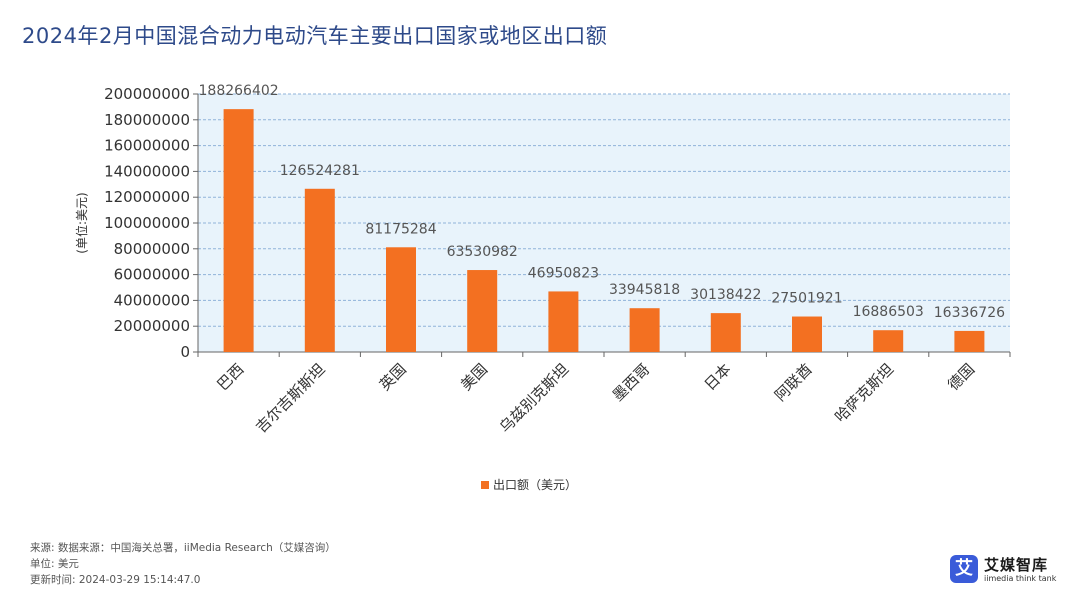 The height and width of the screenshot is (608, 1080). What do you see at coordinates (718, 377) in the screenshot?
I see `category-label: 日本` at bounding box center [718, 377].